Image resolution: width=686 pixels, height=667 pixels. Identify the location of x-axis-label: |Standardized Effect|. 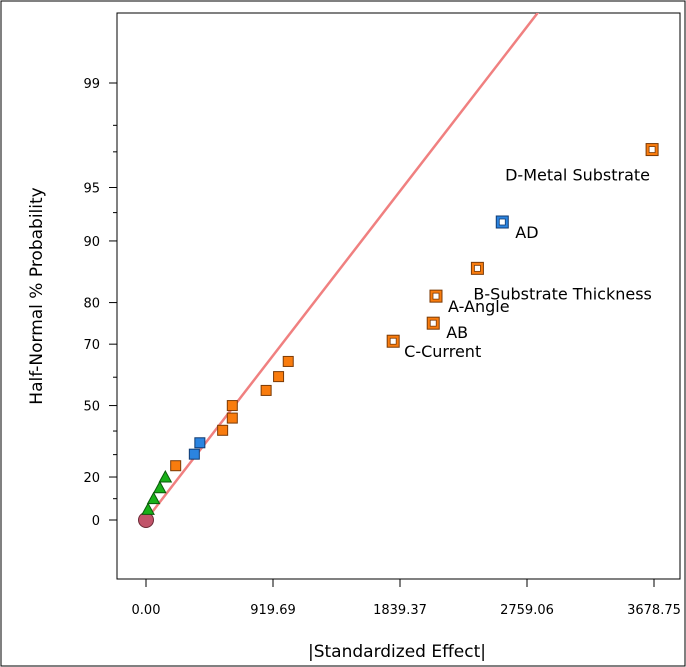
(397, 652).